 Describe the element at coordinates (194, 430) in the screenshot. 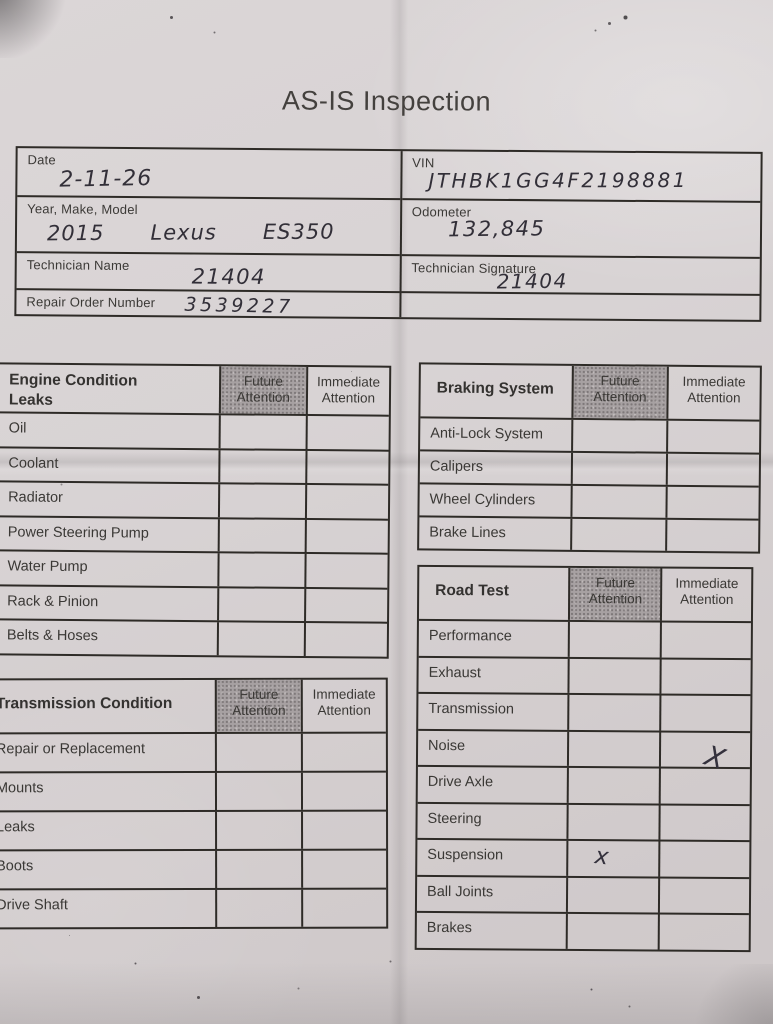

I see `table-row: Oil` at that location.